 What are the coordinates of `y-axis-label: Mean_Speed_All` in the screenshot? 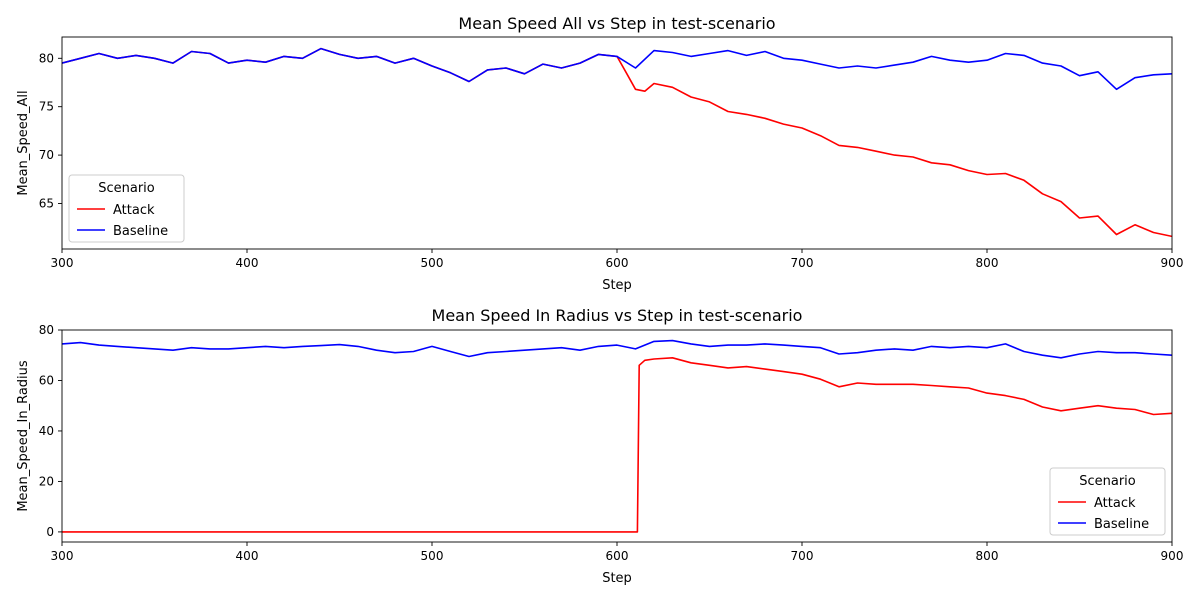 It's located at (23, 142).